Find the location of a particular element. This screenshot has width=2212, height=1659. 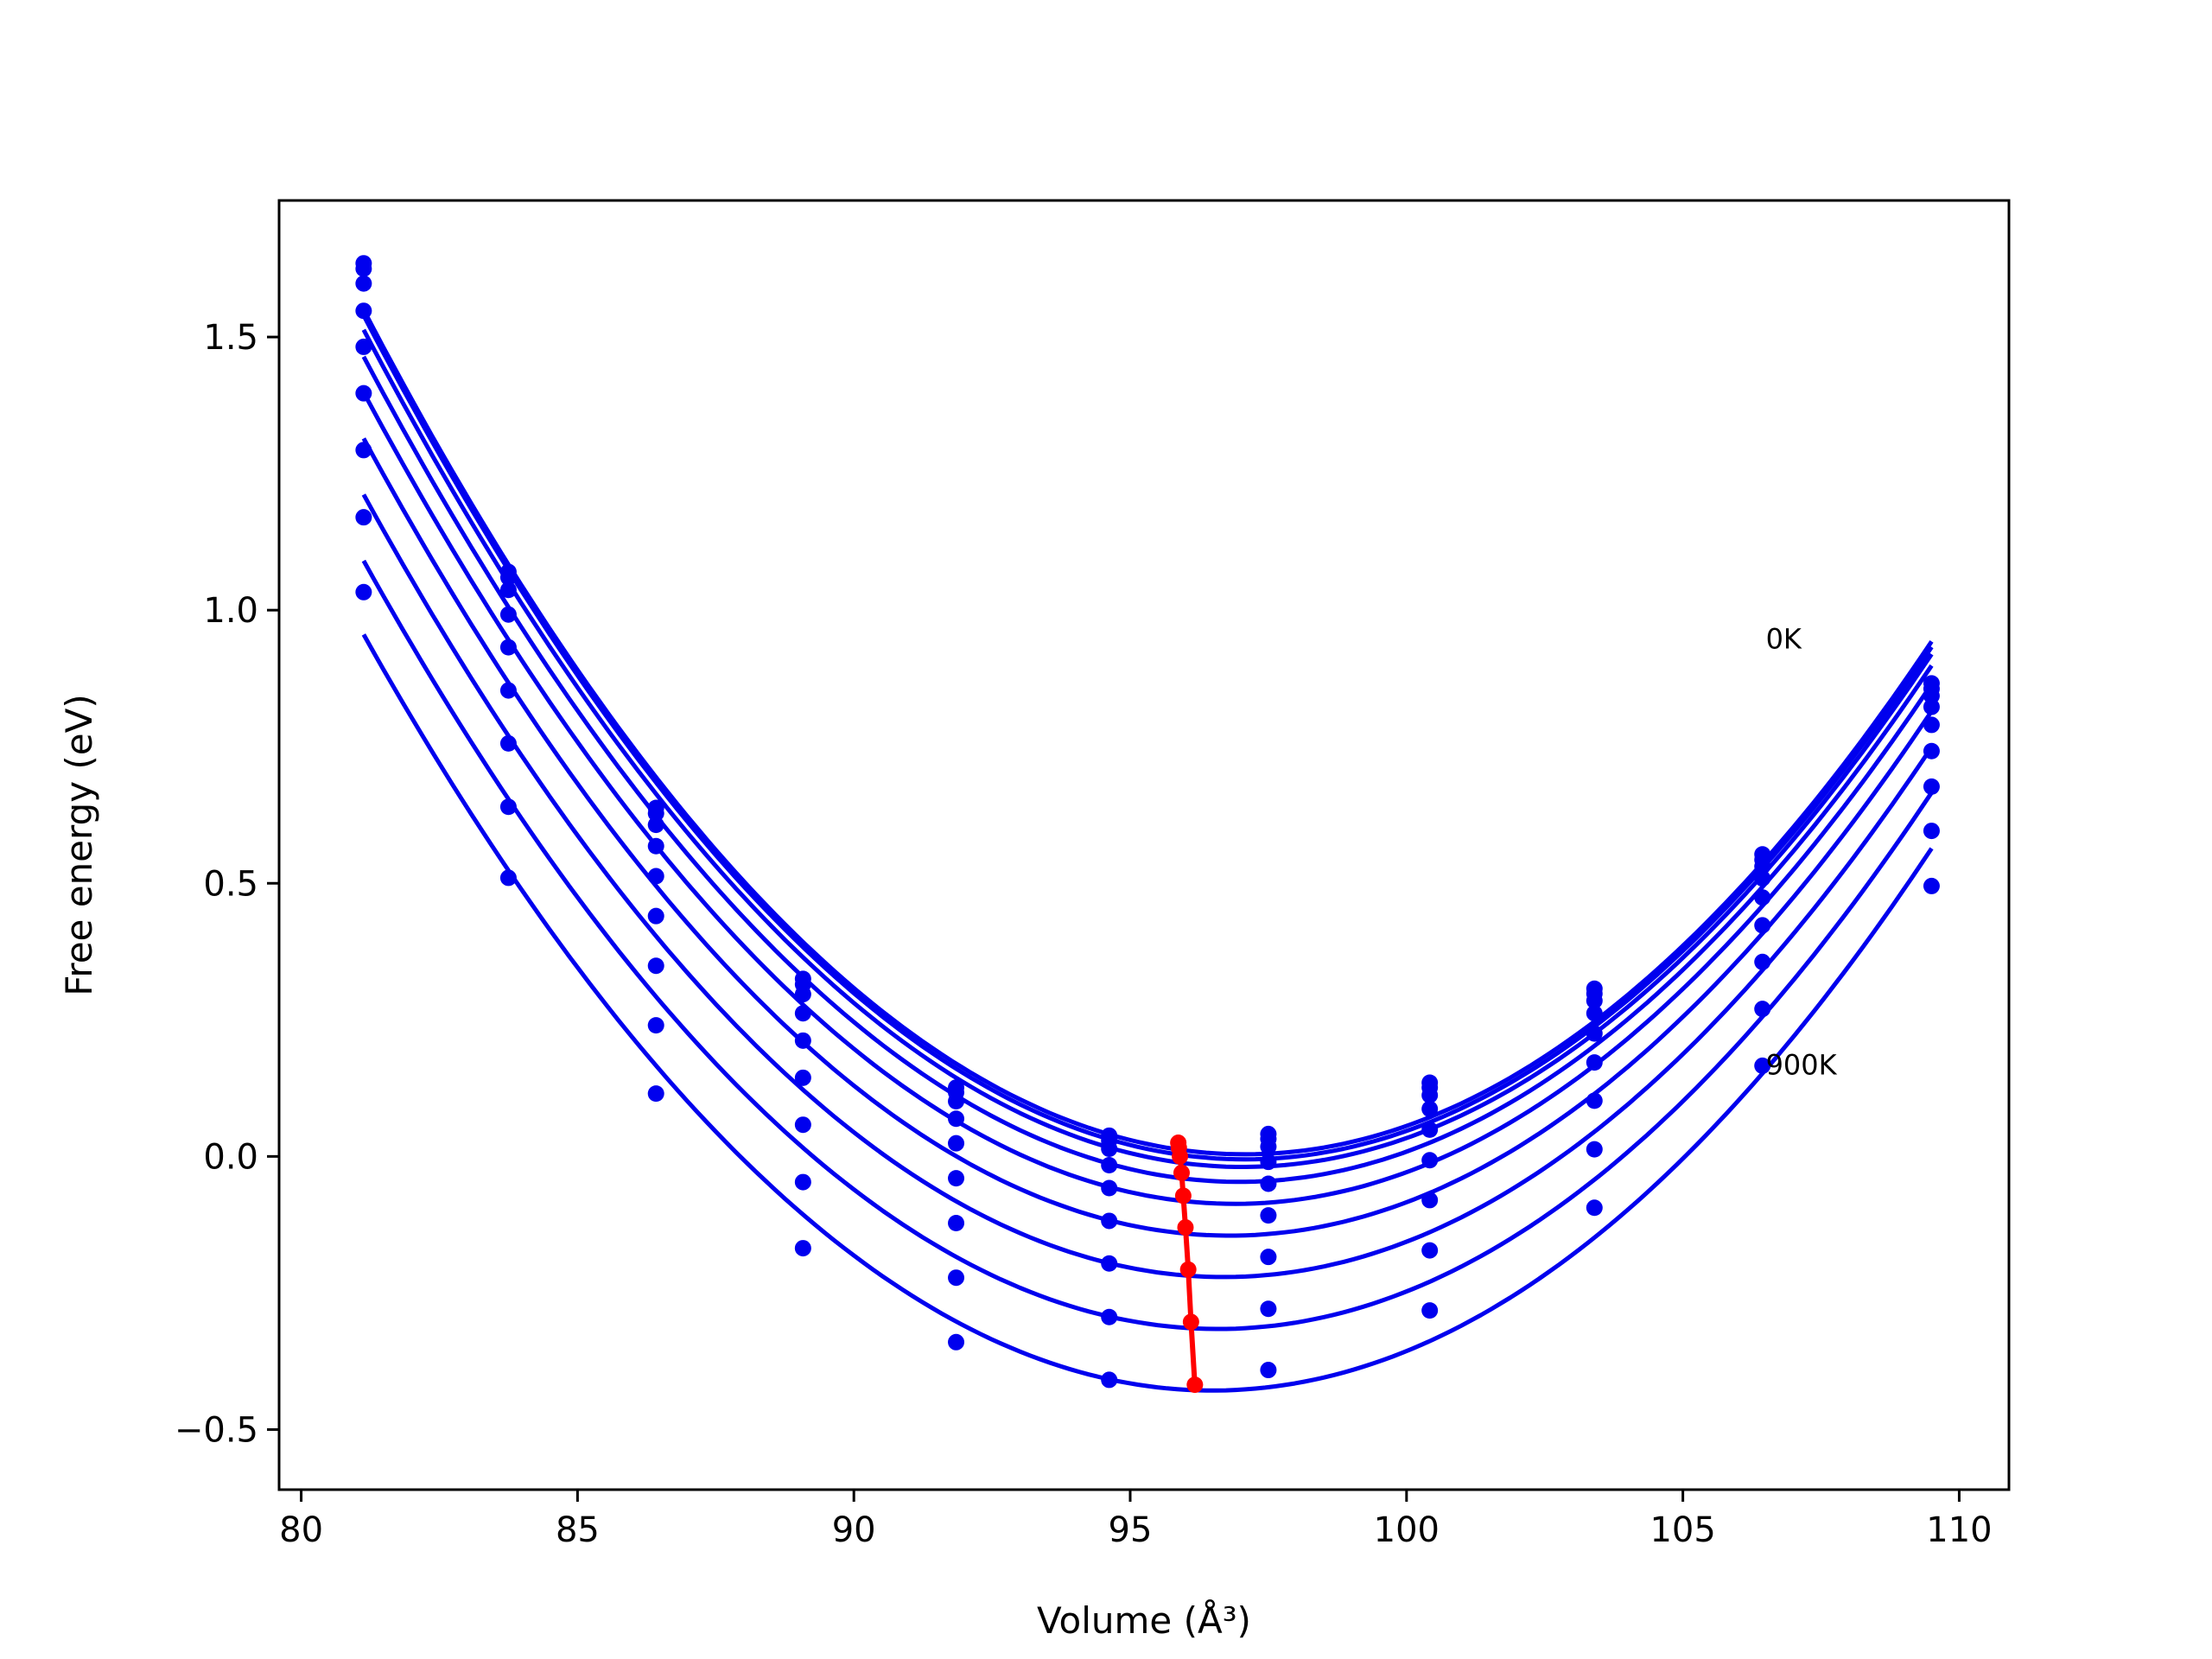

annotations: 0K 900K is located at coordinates (1802, 851).